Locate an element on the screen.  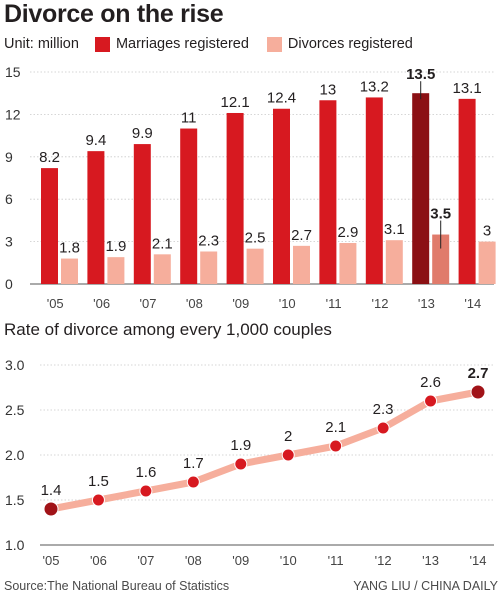
y-tick-label: 6 is located at coordinates (9, 199).